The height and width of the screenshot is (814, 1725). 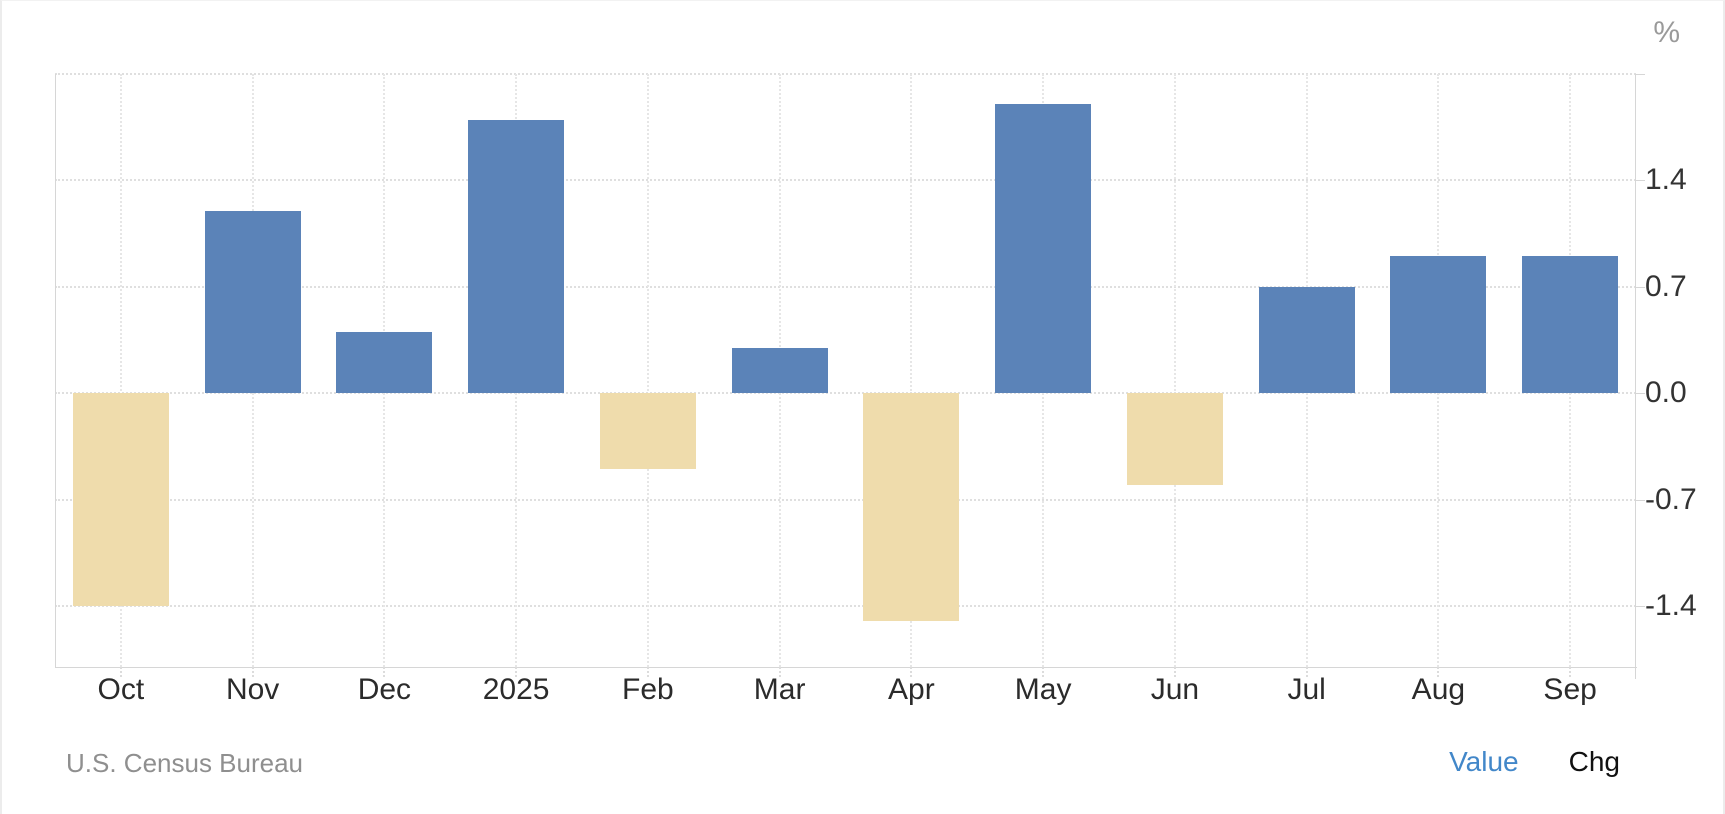 What do you see at coordinates (252, 672) in the screenshot?
I see `x-tick-Nov` at bounding box center [252, 672].